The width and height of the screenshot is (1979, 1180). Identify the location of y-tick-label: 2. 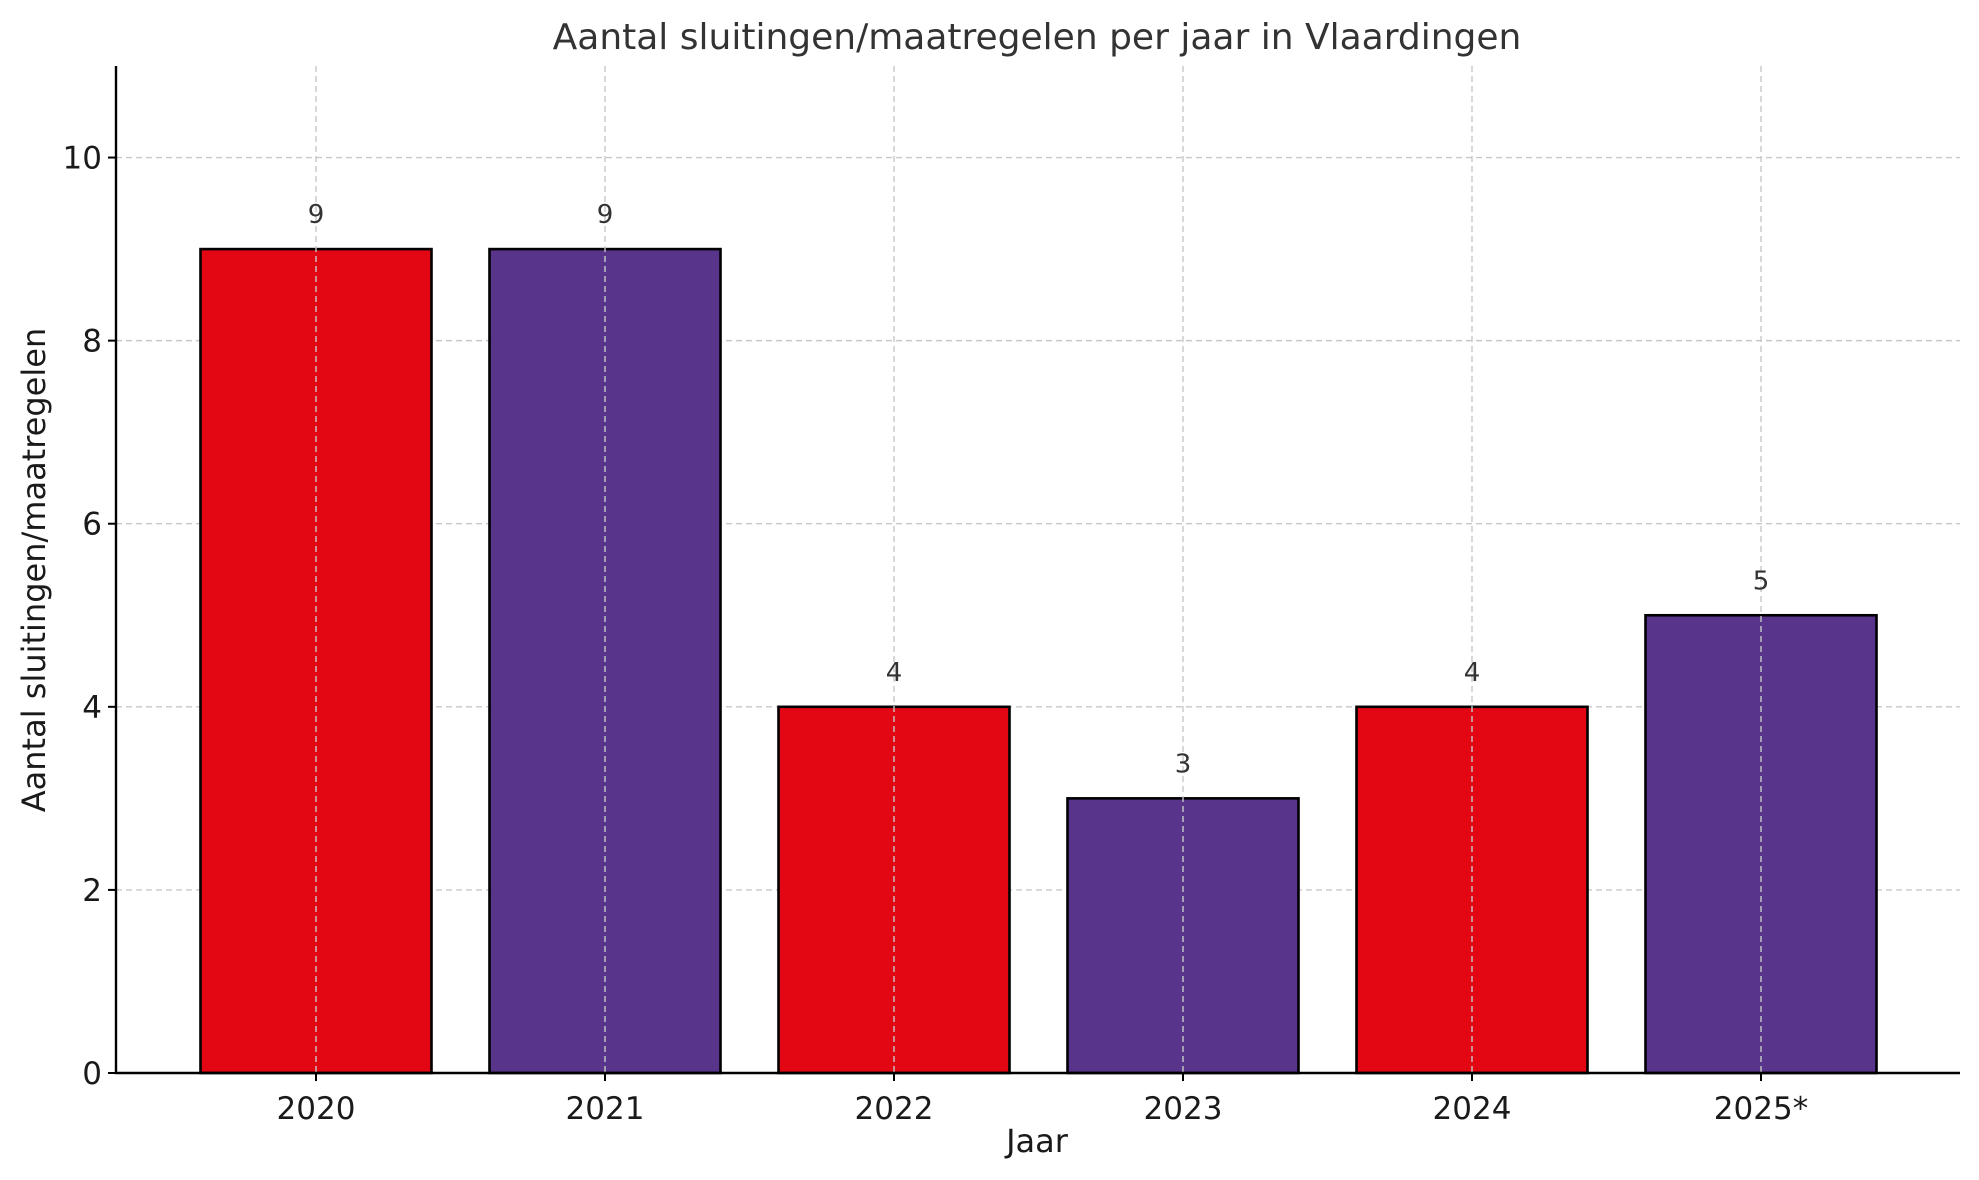
(92, 891).